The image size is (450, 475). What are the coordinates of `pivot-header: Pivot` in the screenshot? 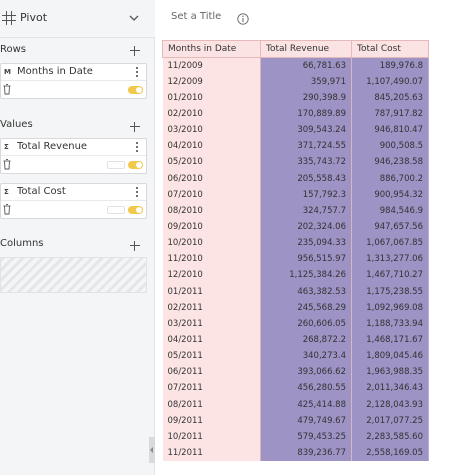 It's located at (77, 19).